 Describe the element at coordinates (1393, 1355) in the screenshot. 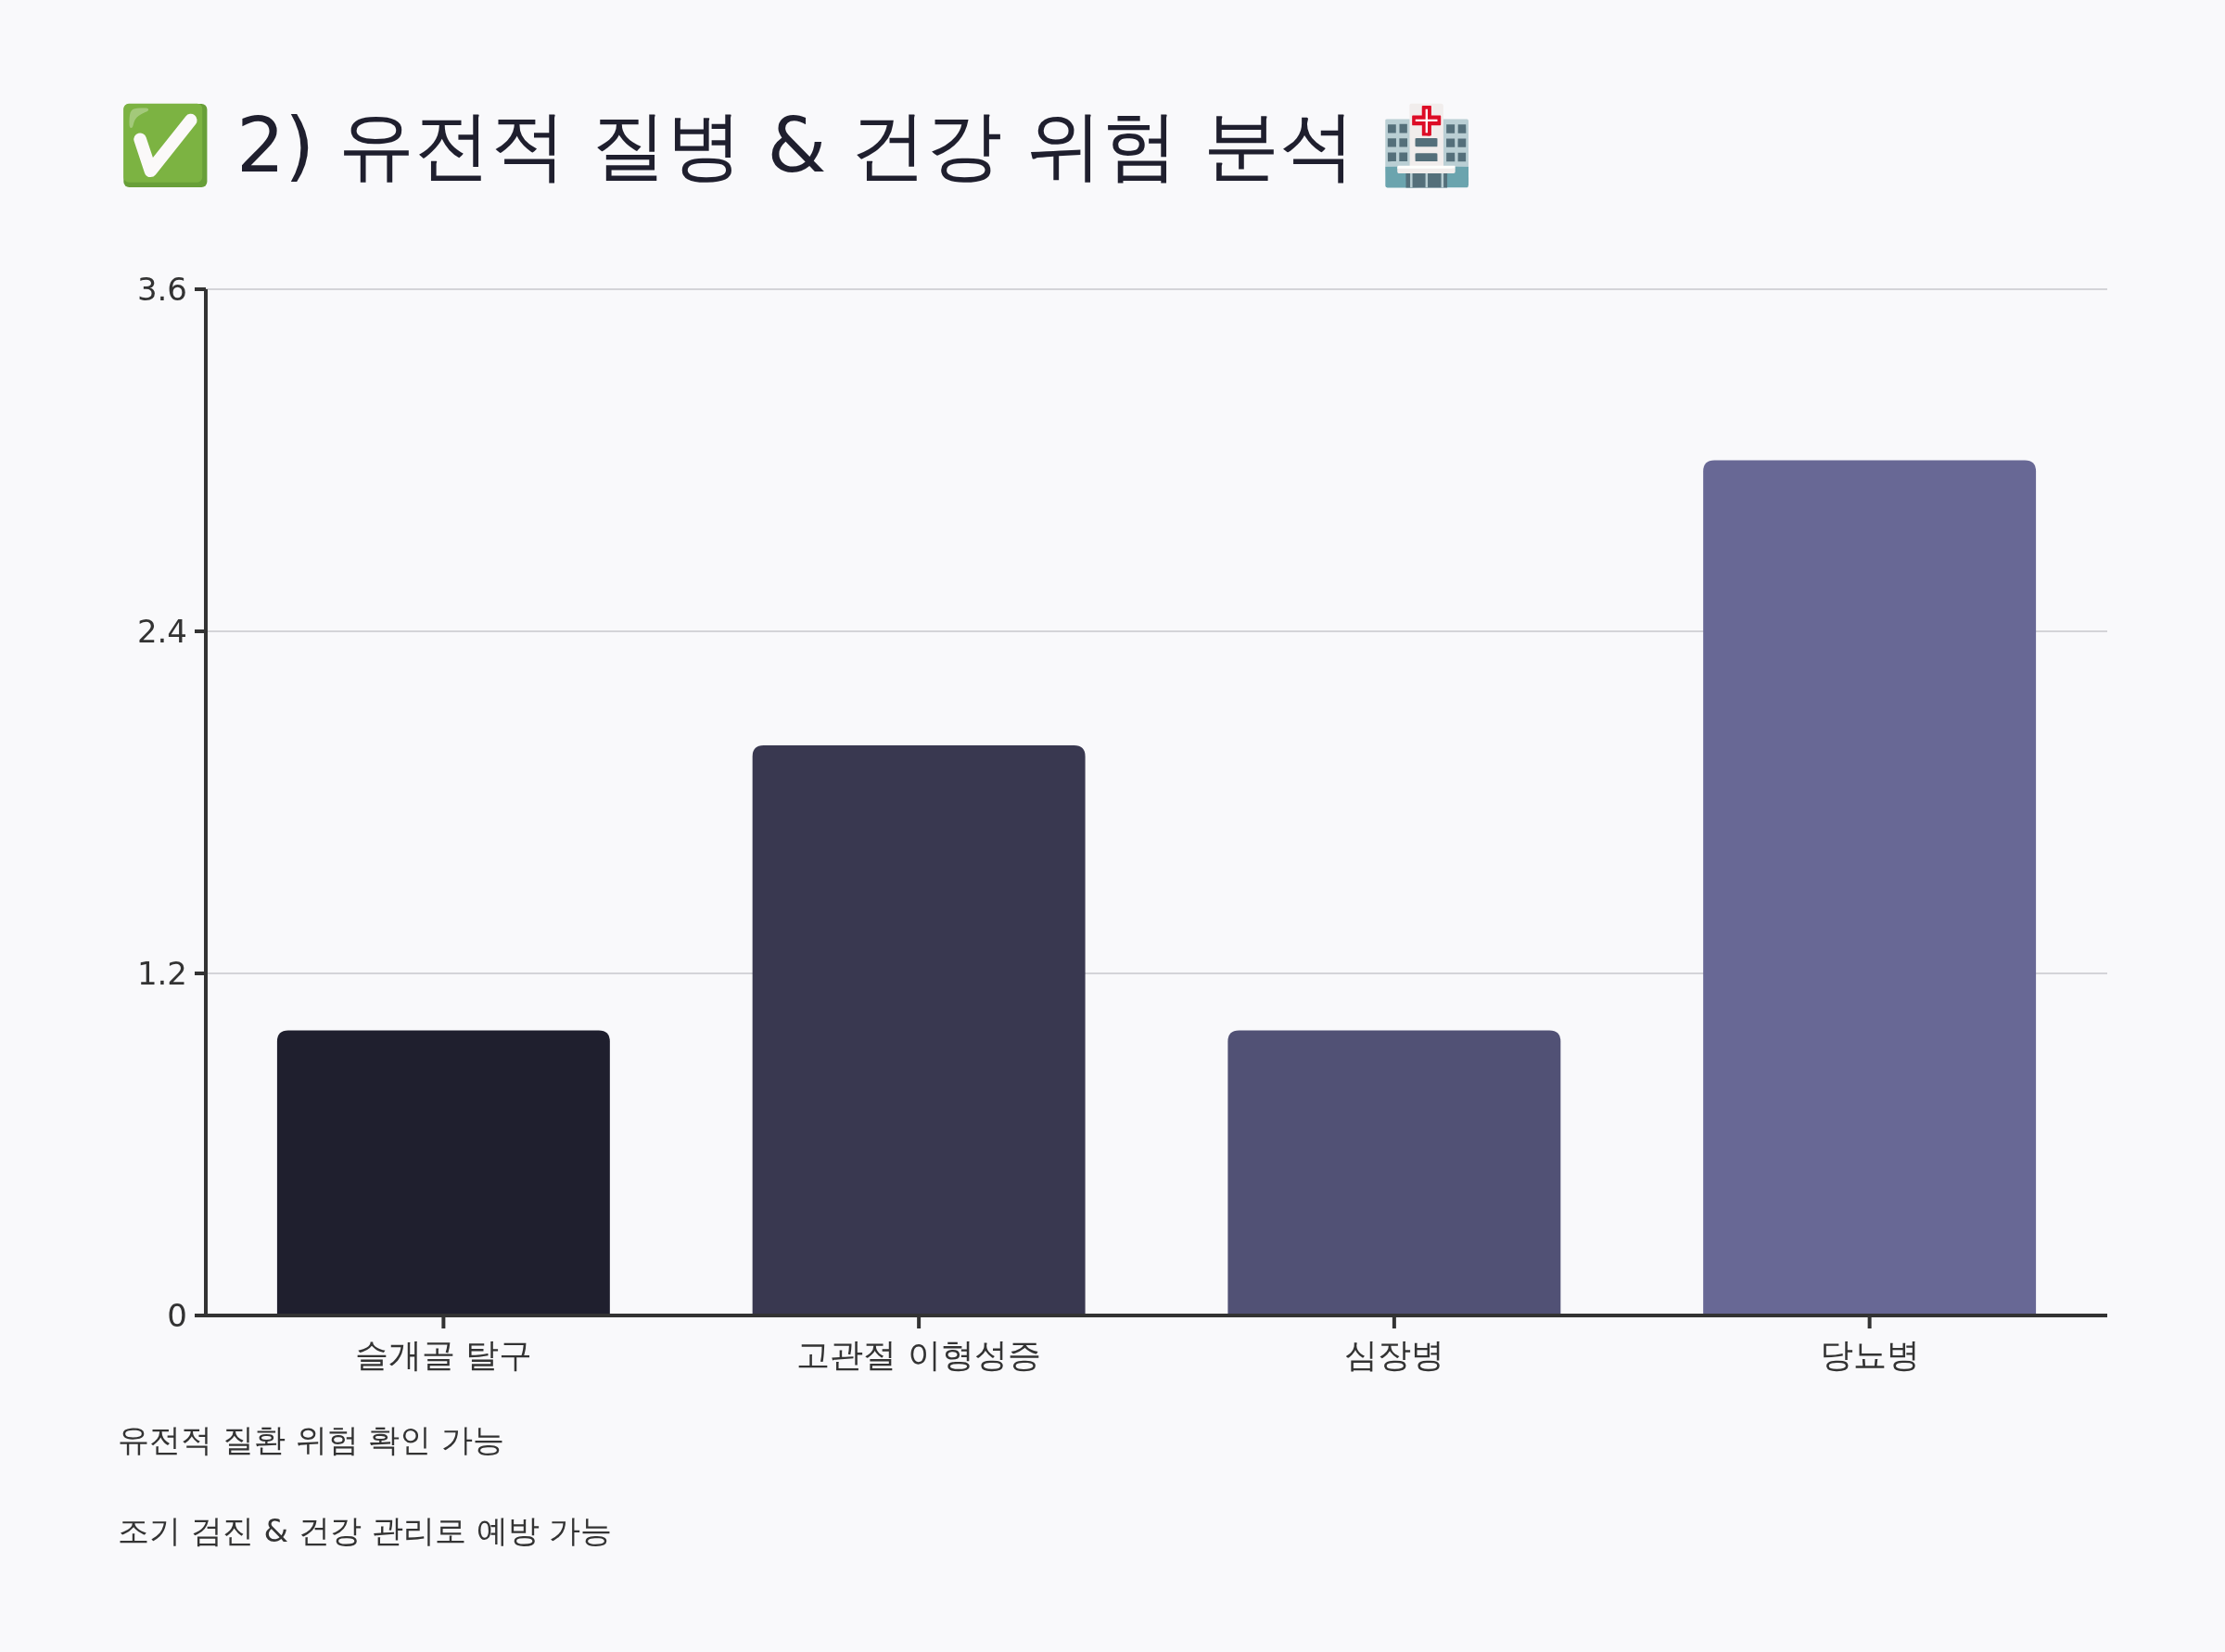

I see `x-tick-label: 심장병` at that location.